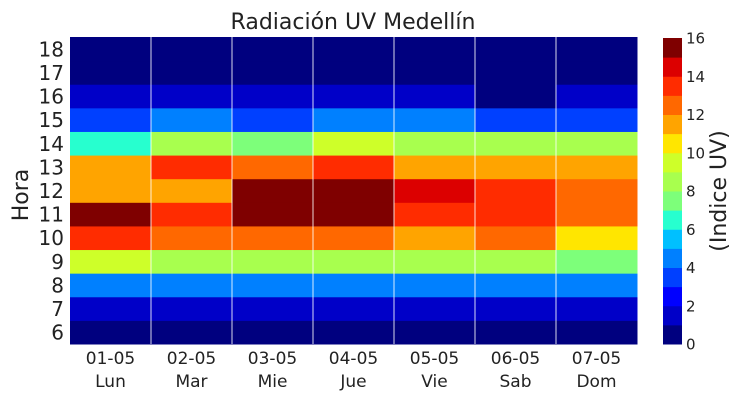 This screenshot has height=401, width=743. Describe the element at coordinates (353, 22) in the screenshot. I see `chart-title: Radiación UV Medellín` at that location.